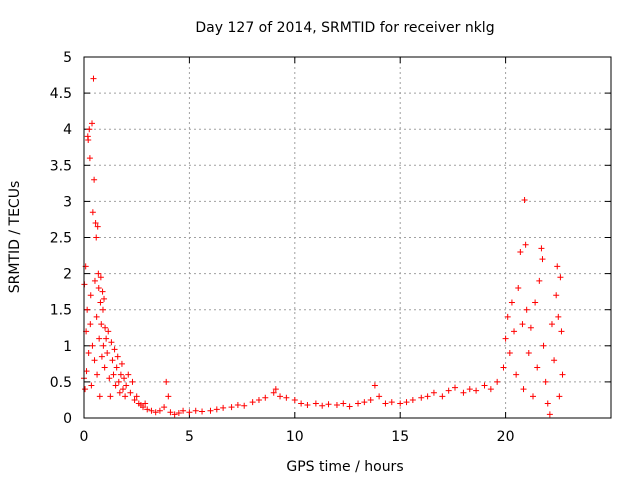  What do you see at coordinates (84, 437) in the screenshot?
I see `x-tick-label: 0` at bounding box center [84, 437].